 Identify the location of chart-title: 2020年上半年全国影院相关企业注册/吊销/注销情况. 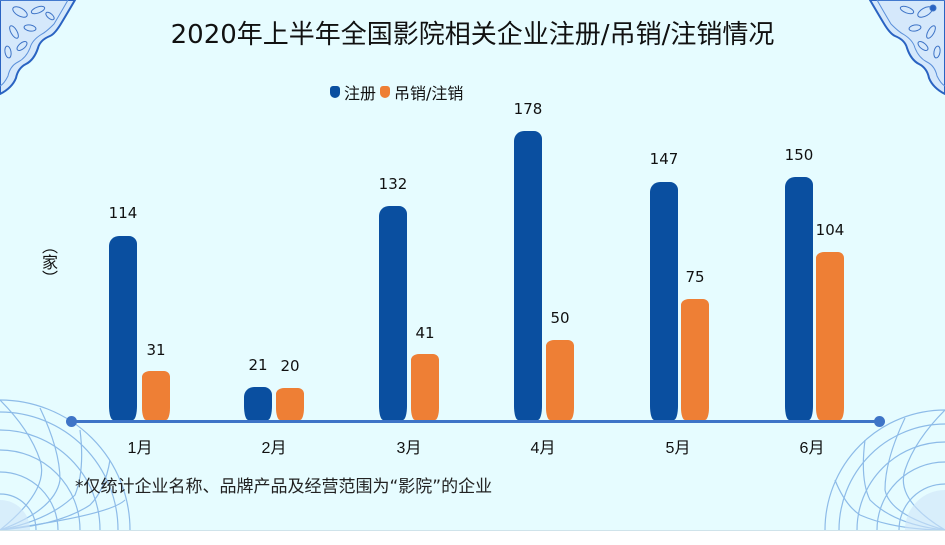
(472, 35).